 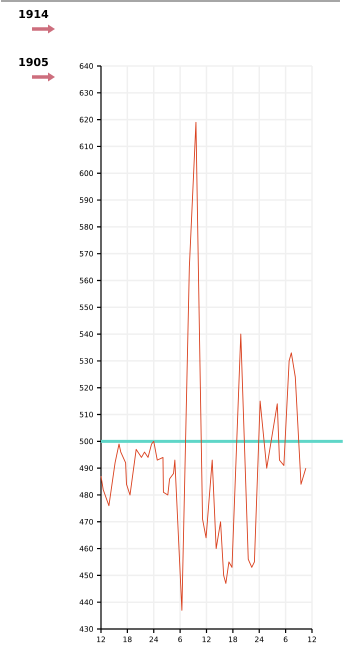 I want to click on text: 1905, so click(x=33, y=62).